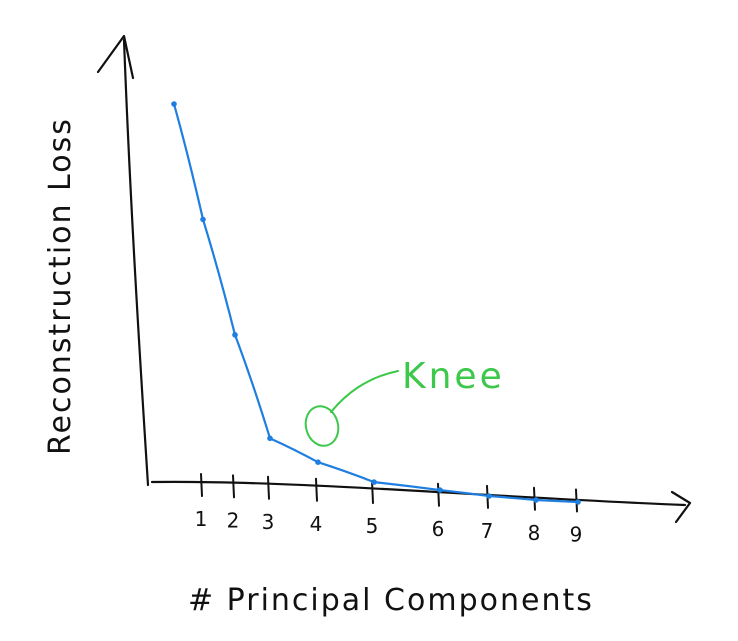 The image size is (738, 641). What do you see at coordinates (233, 520) in the screenshot?
I see `x-tick-label-2: 2` at bounding box center [233, 520].